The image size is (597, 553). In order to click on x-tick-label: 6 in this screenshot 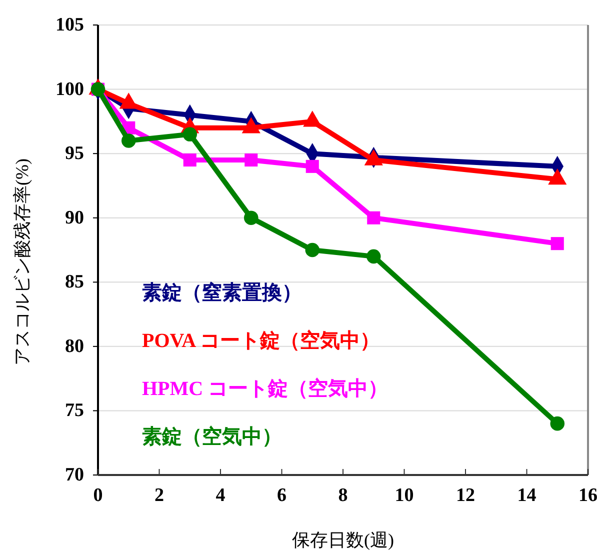, I will do `click(281, 495)`.